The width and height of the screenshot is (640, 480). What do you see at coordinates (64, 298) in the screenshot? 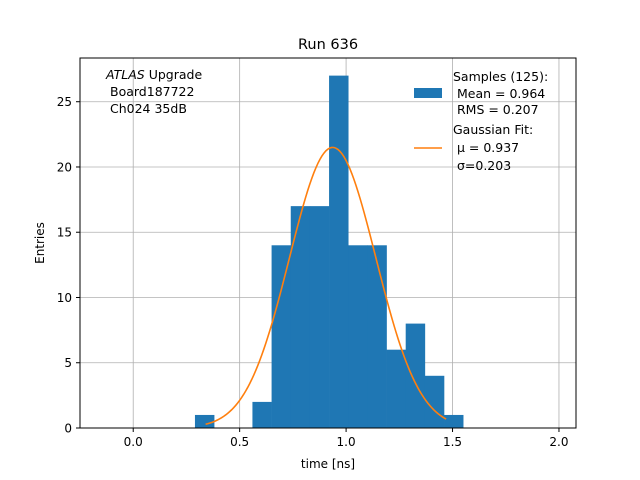
I see `y-tick-label-2: 10` at bounding box center [64, 298].